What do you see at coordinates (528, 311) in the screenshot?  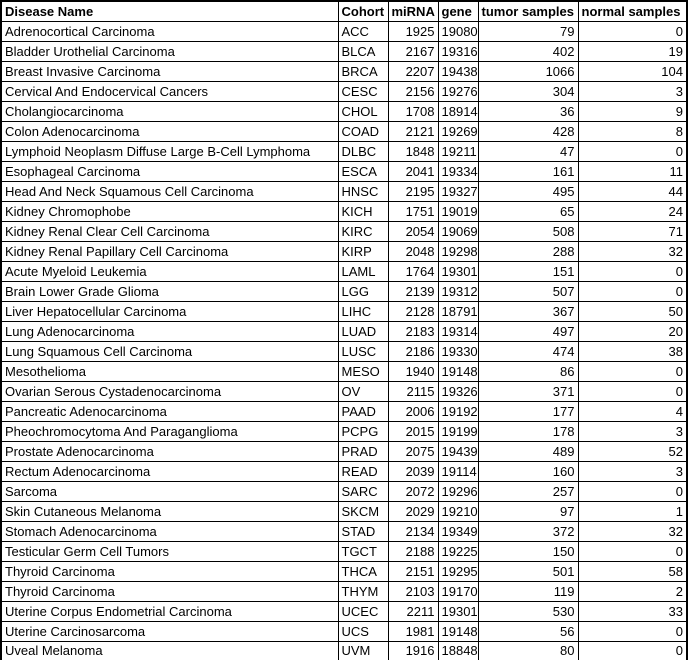 I see `cell-tumor: 367` at bounding box center [528, 311].